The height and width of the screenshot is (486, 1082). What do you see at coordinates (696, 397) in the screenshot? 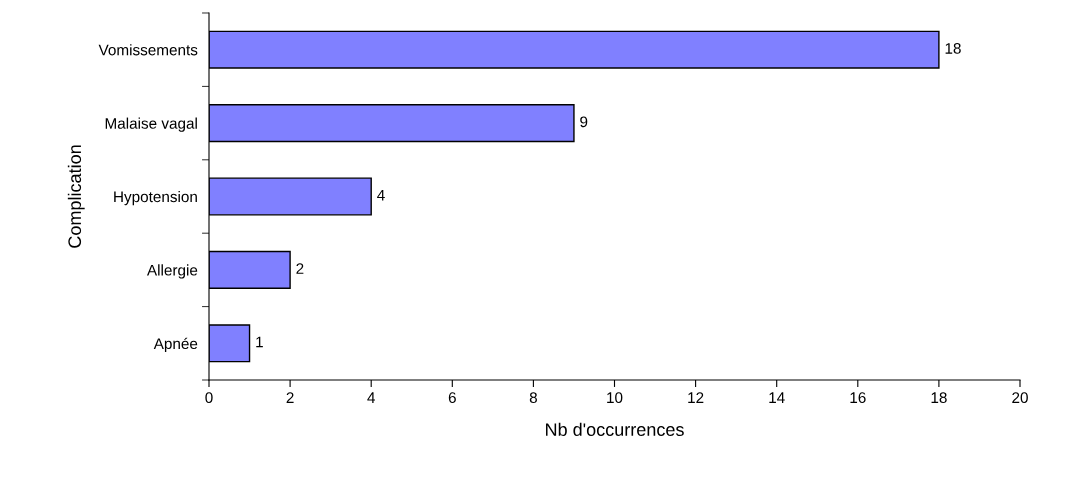
I see `x-tick-label: 12` at bounding box center [696, 397].